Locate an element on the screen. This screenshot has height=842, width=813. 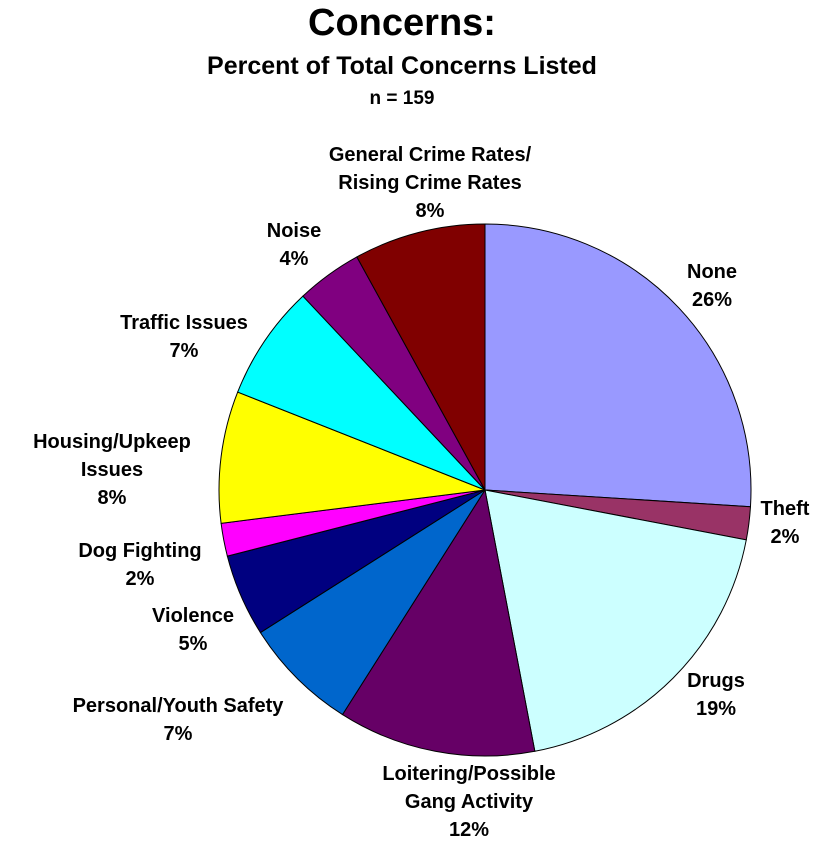
slice-label: General Crime Rates/Rising Crime Rates 8% is located at coordinates (430, 183).